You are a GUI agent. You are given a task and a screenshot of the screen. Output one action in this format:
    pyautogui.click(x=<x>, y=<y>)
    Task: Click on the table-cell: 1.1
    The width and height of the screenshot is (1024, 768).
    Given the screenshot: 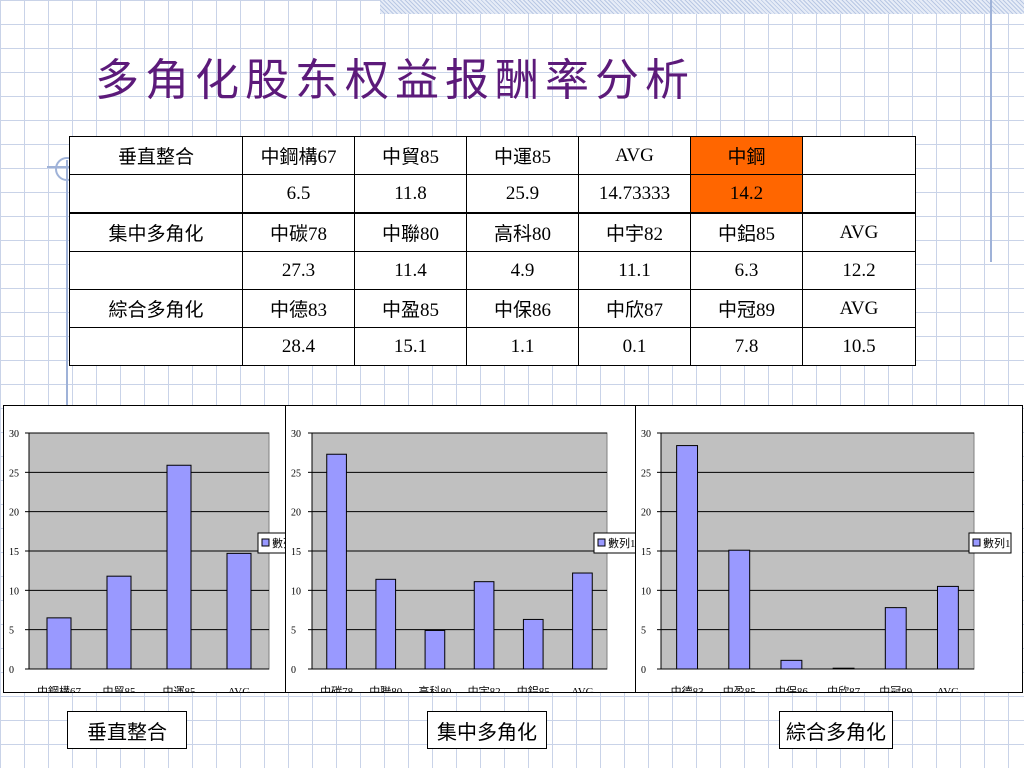 What is the action you would take?
    pyautogui.click(x=522, y=346)
    